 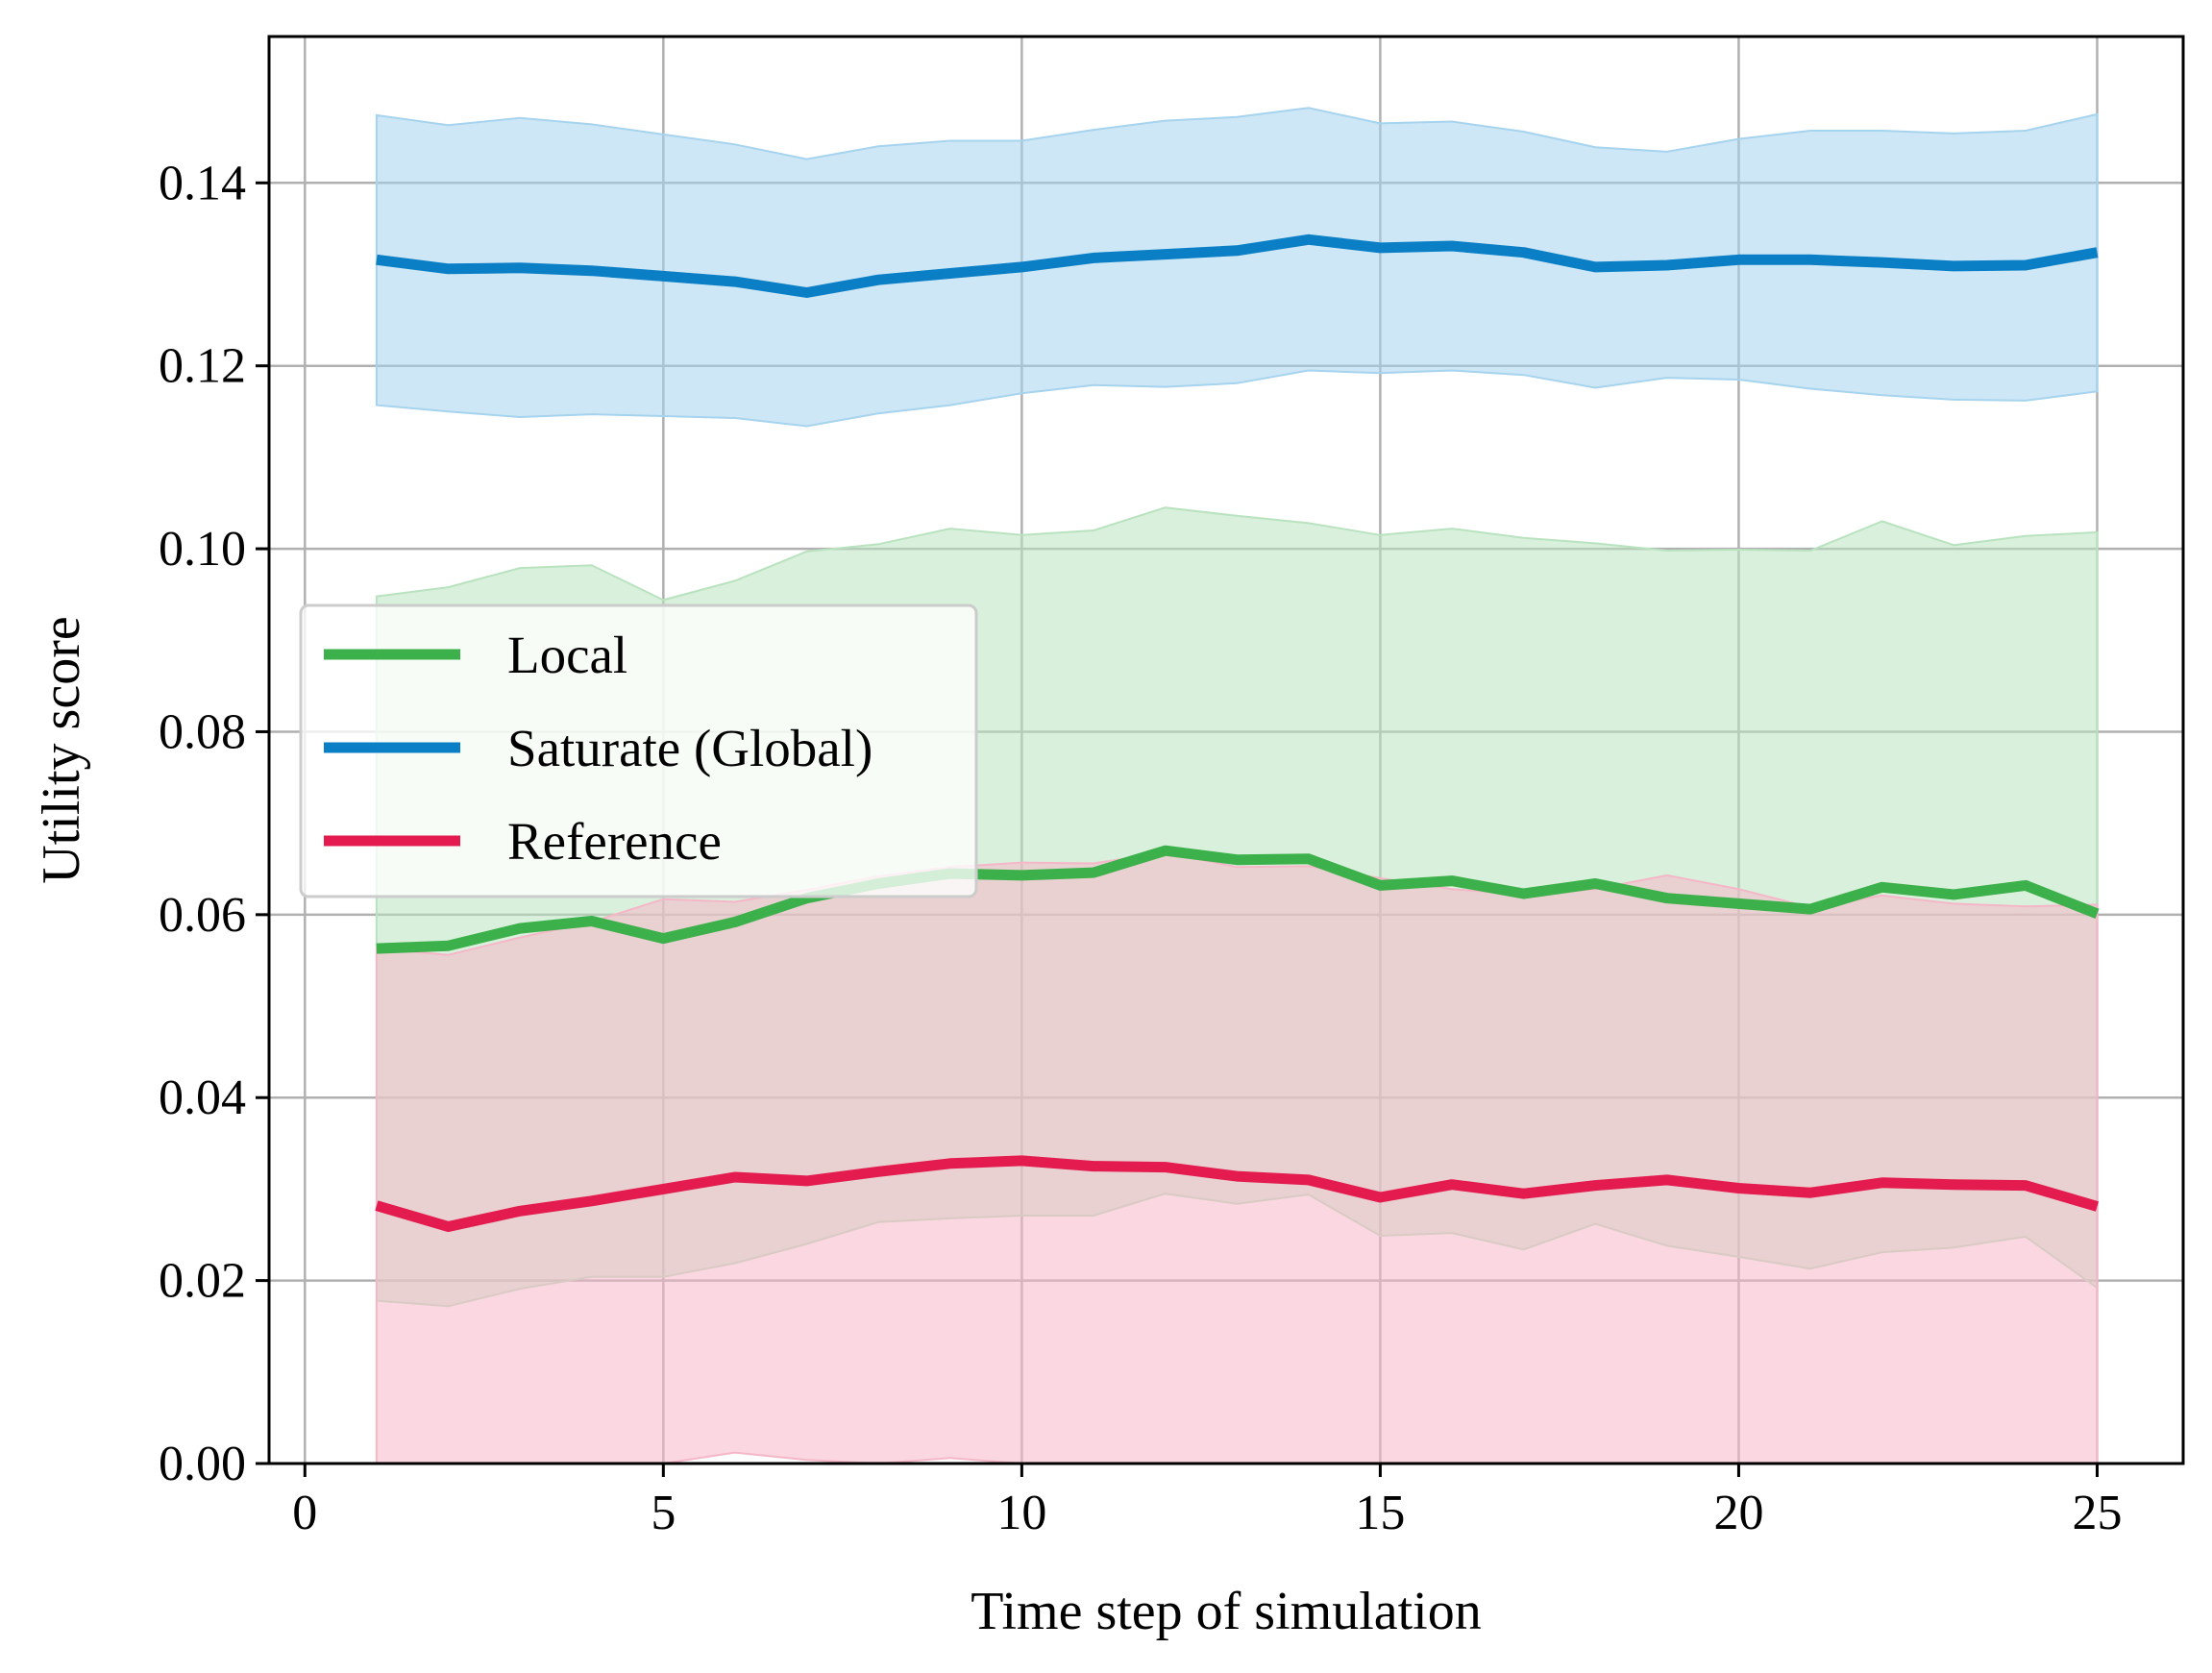 I want to click on legend: Local Saturate (Global) Reference, so click(x=638, y=750).